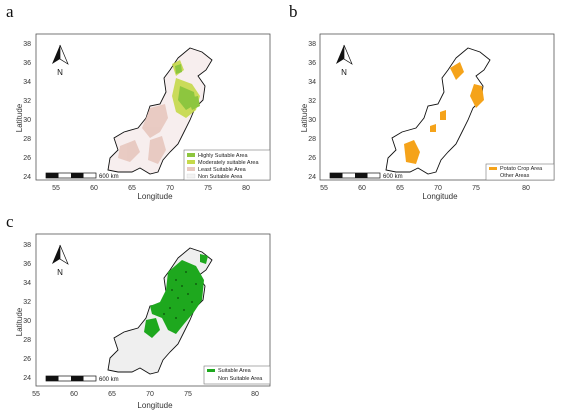 The width and height of the screenshot is (579, 416). I want to click on legend-entry: Least Suitable Area, so click(222, 170).